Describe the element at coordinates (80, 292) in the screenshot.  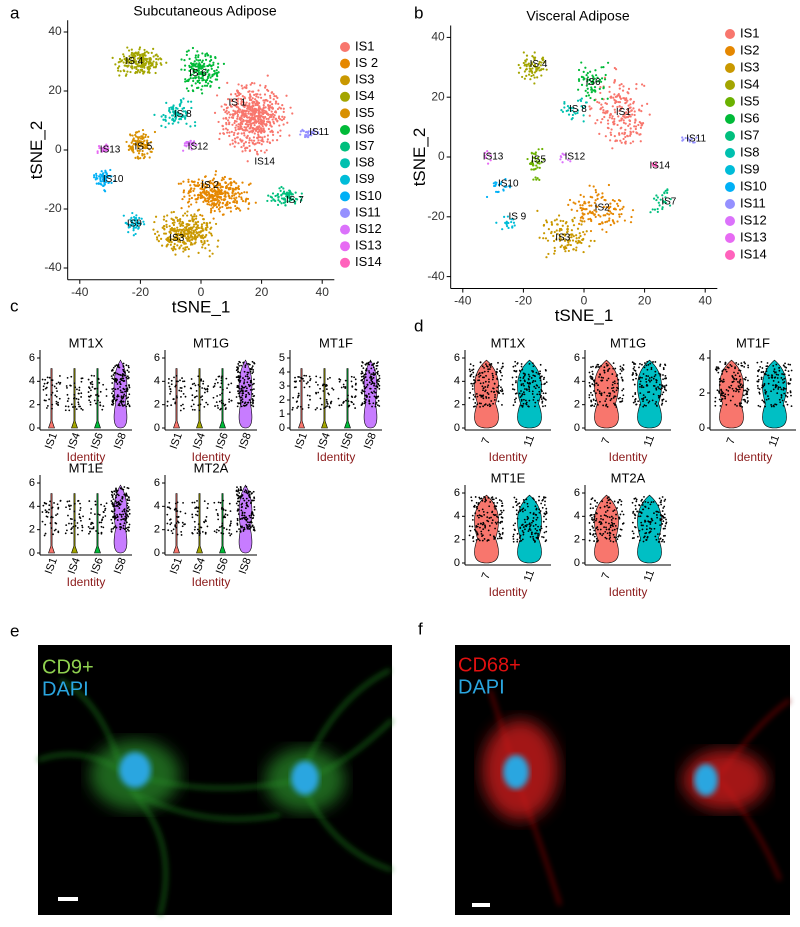
I see `x-tick-label: -40` at that location.